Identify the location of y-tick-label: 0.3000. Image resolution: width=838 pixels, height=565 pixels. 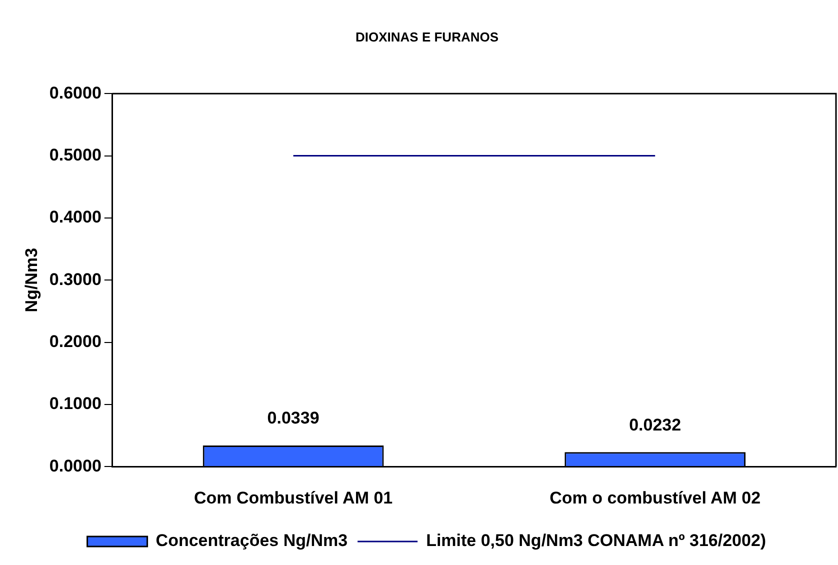
(75, 279).